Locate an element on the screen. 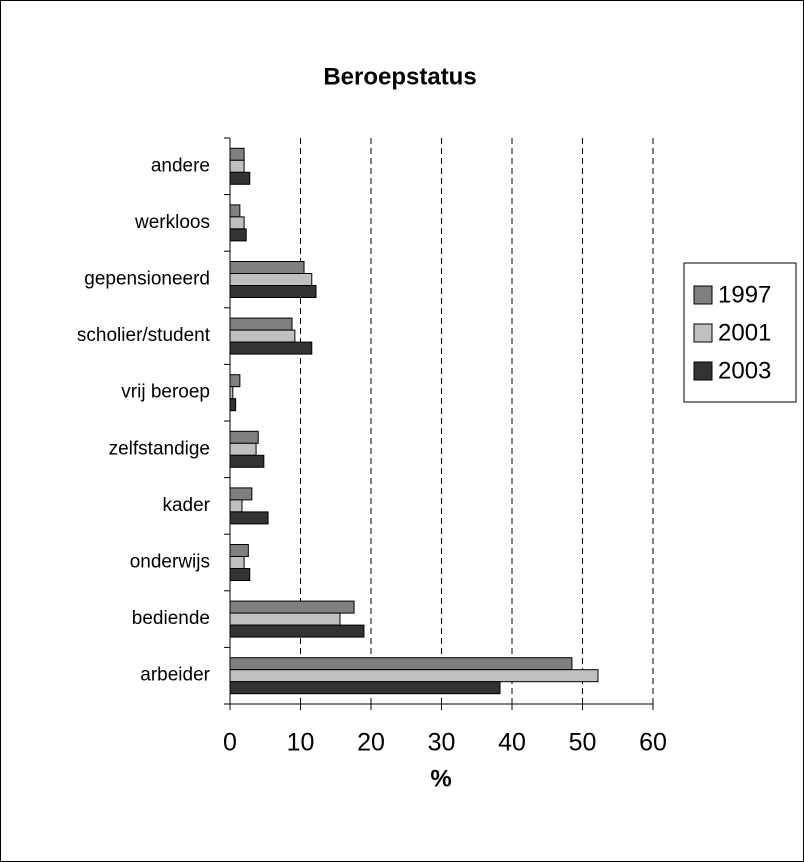 The height and width of the screenshot is (862, 804). y-tick-label: arbeider is located at coordinates (175, 675).